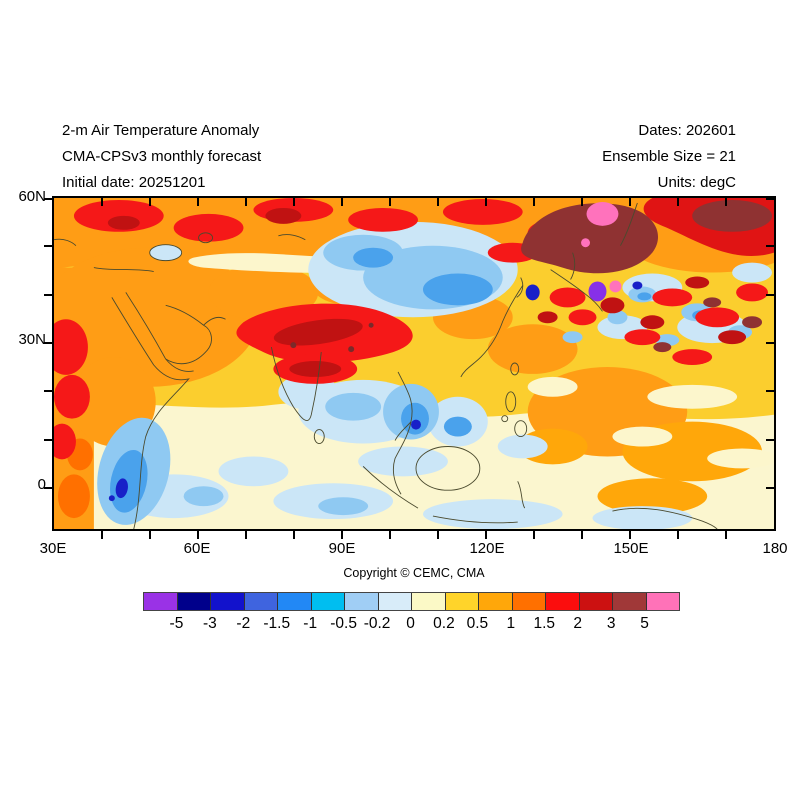 Image resolution: width=800 pixels, height=800 pixels. I want to click on lon-label-90e: 90E, so click(342, 548).